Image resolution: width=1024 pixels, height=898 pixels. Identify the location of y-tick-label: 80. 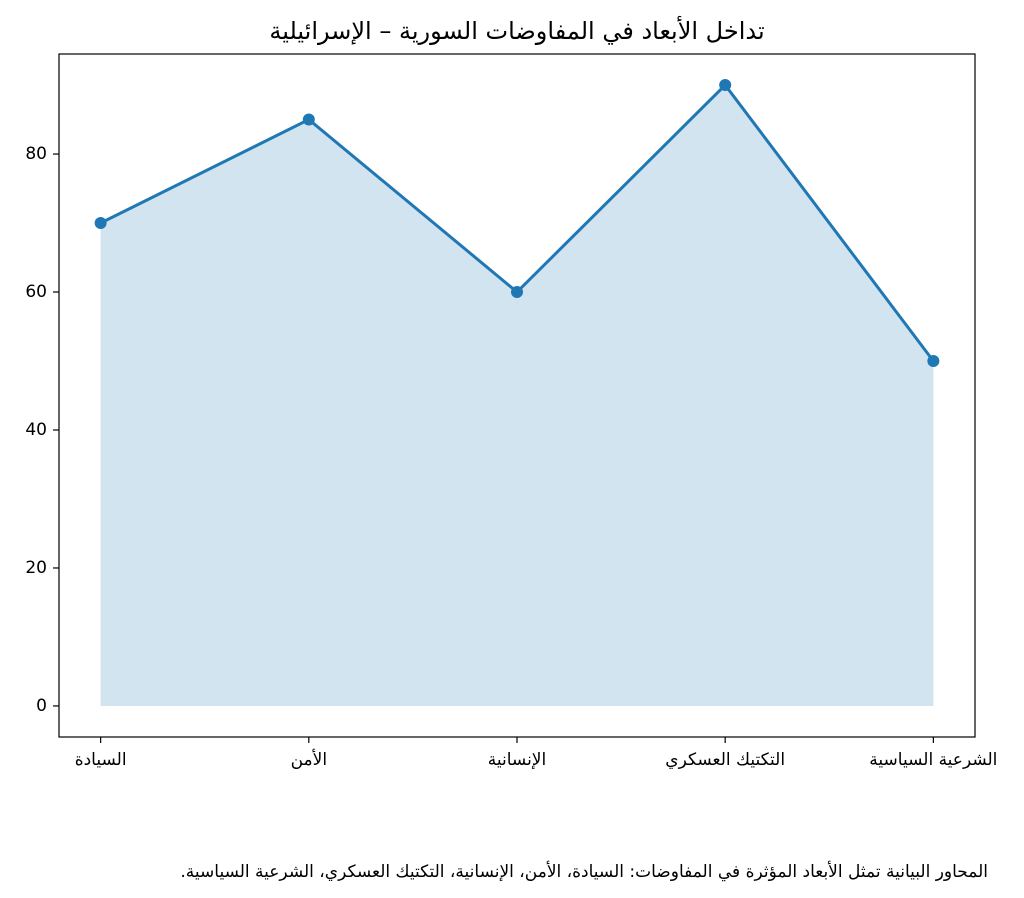
(36, 154).